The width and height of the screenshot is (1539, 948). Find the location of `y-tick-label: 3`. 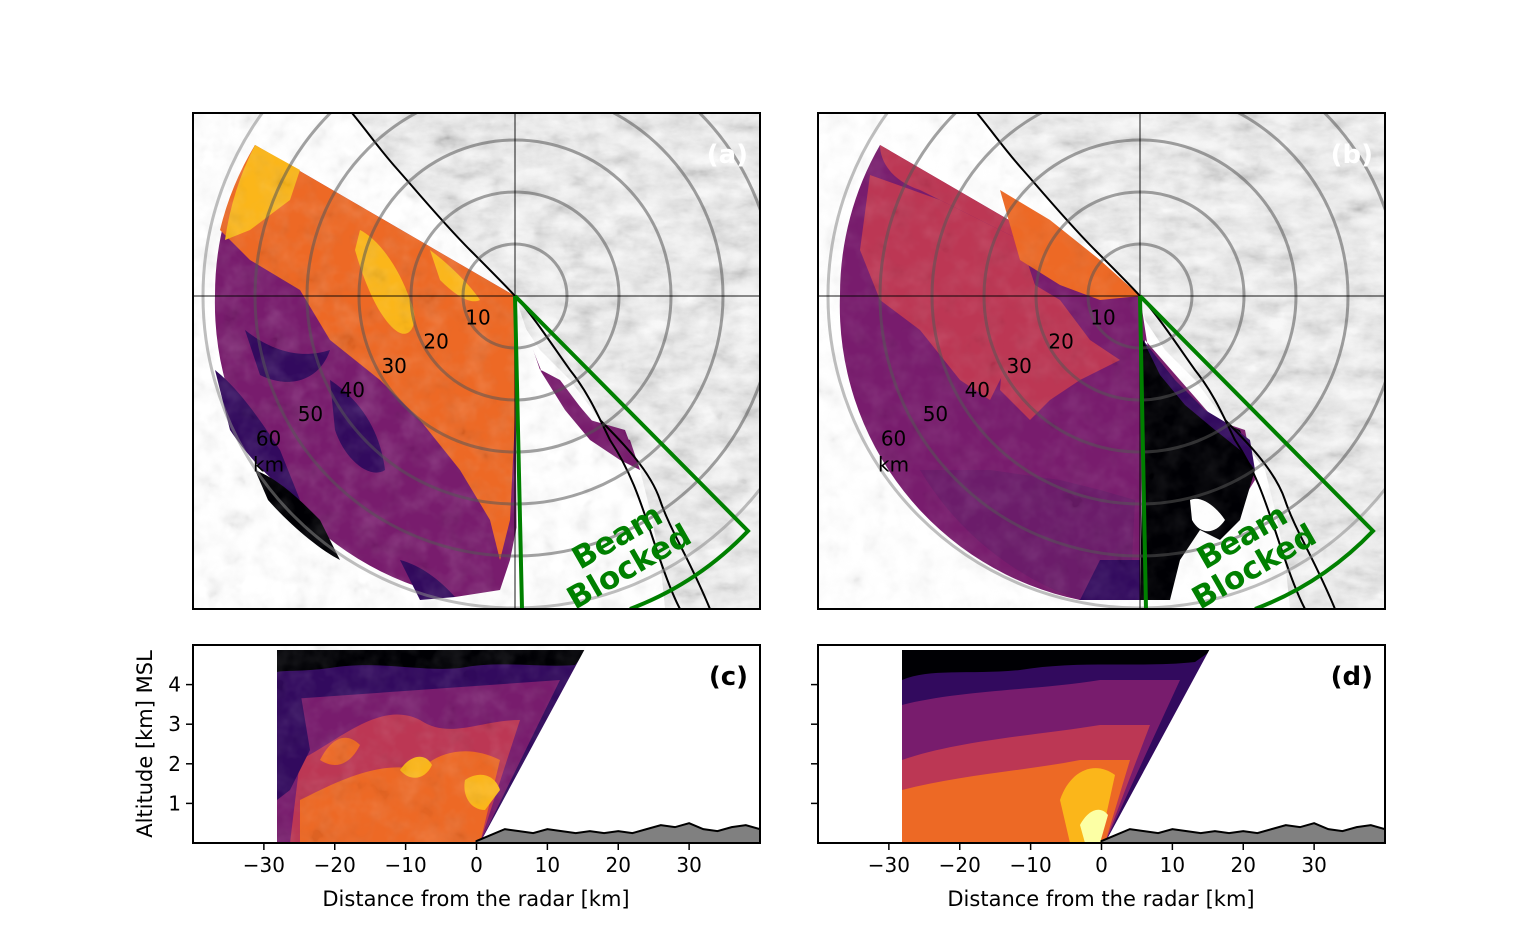

y-tick-label: 3 is located at coordinates (174, 724).